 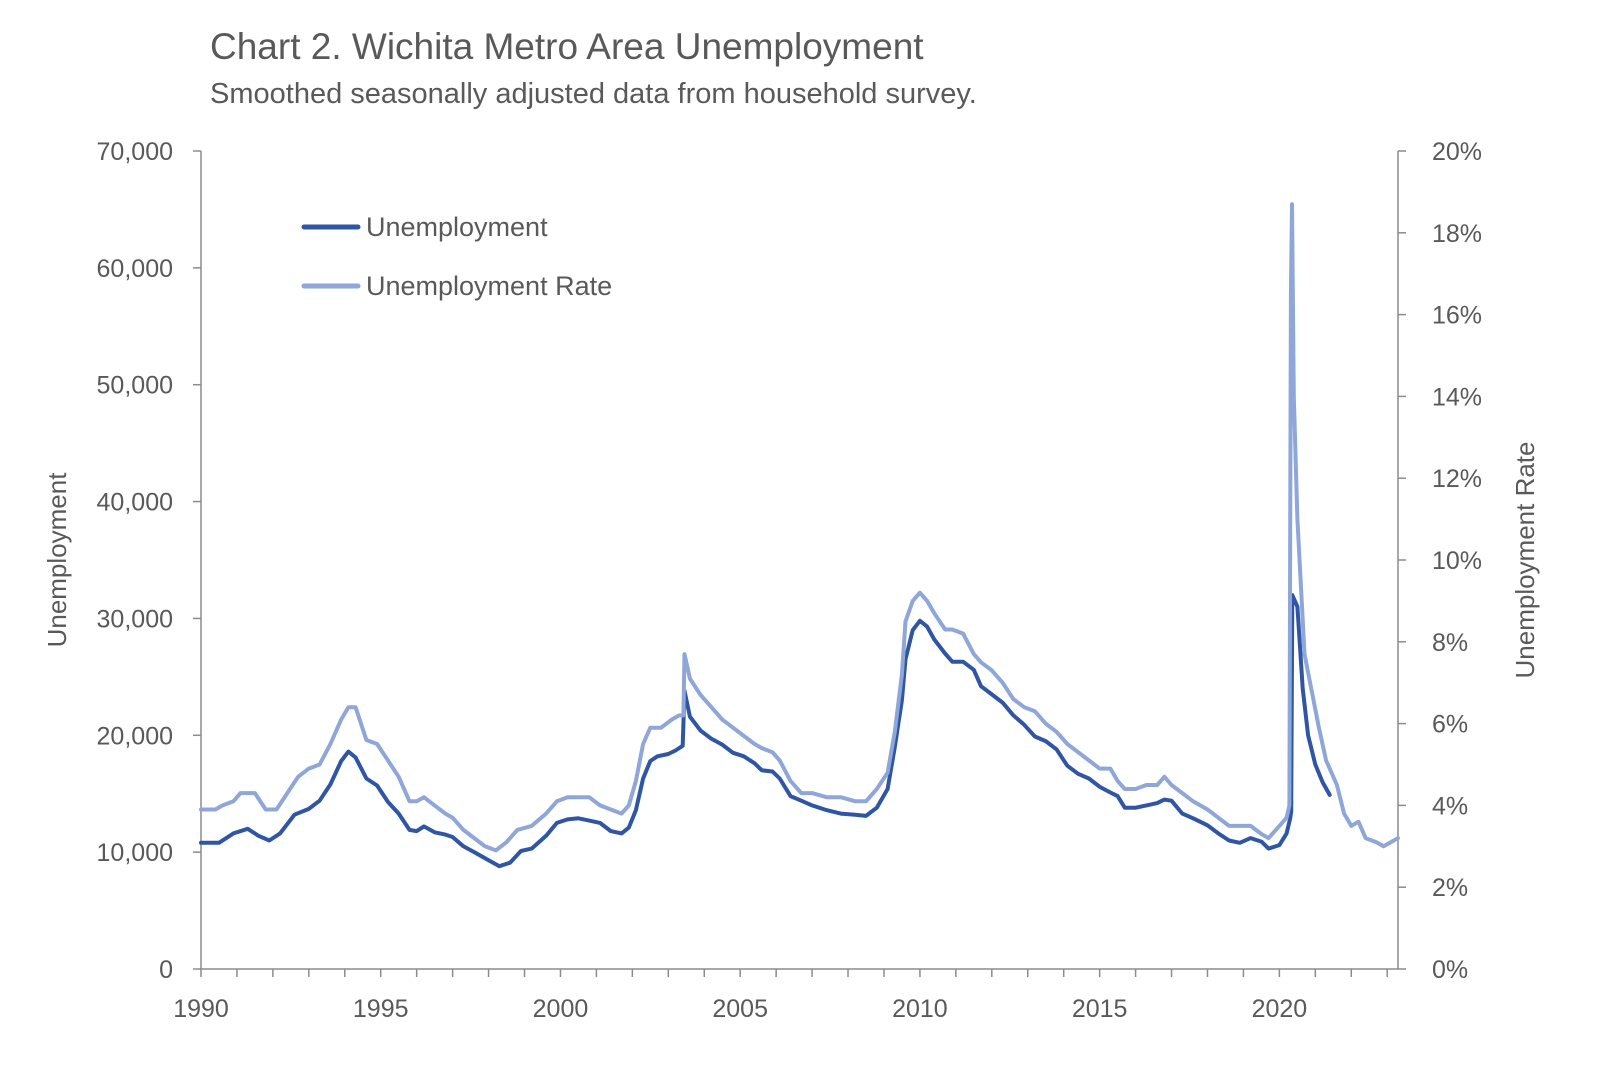 What do you see at coordinates (135, 503) in the screenshot?
I see `y-tick-label: 40,000` at bounding box center [135, 503].